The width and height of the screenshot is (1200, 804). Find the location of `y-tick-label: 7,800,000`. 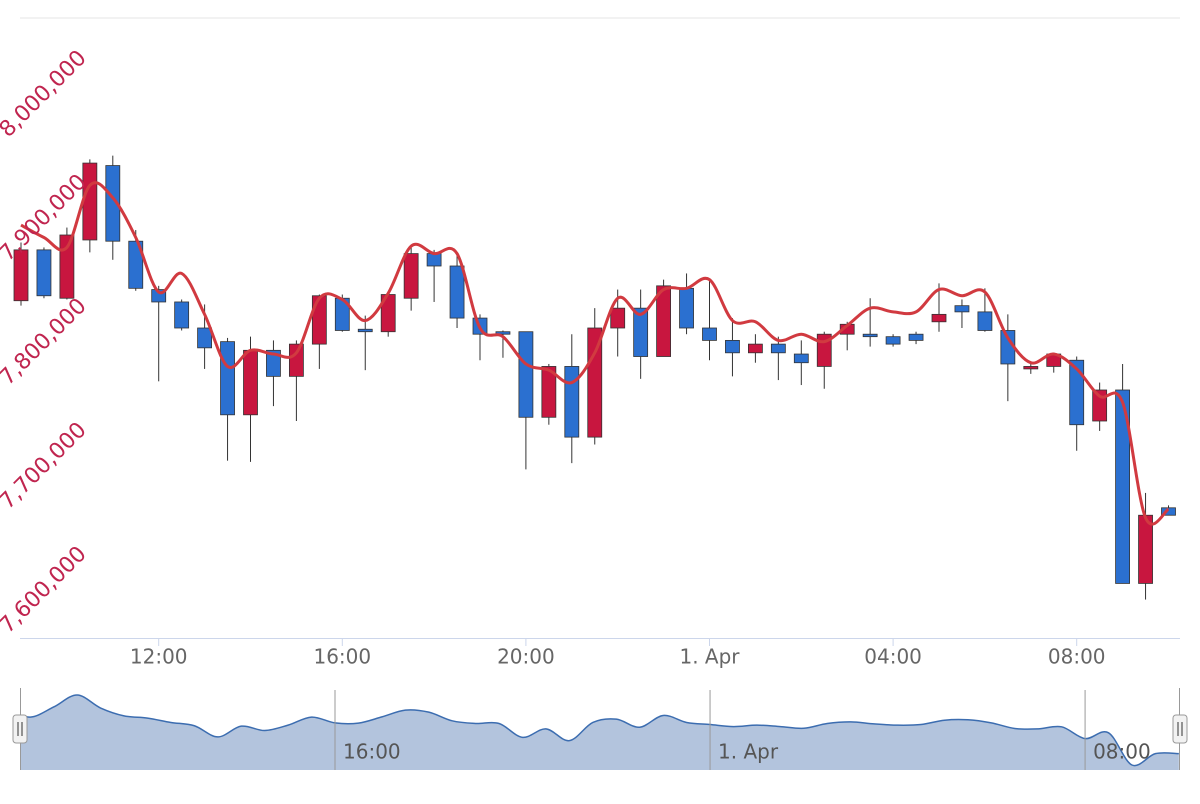

y-tick-label: 7,800,000 is located at coordinates (46, 342).